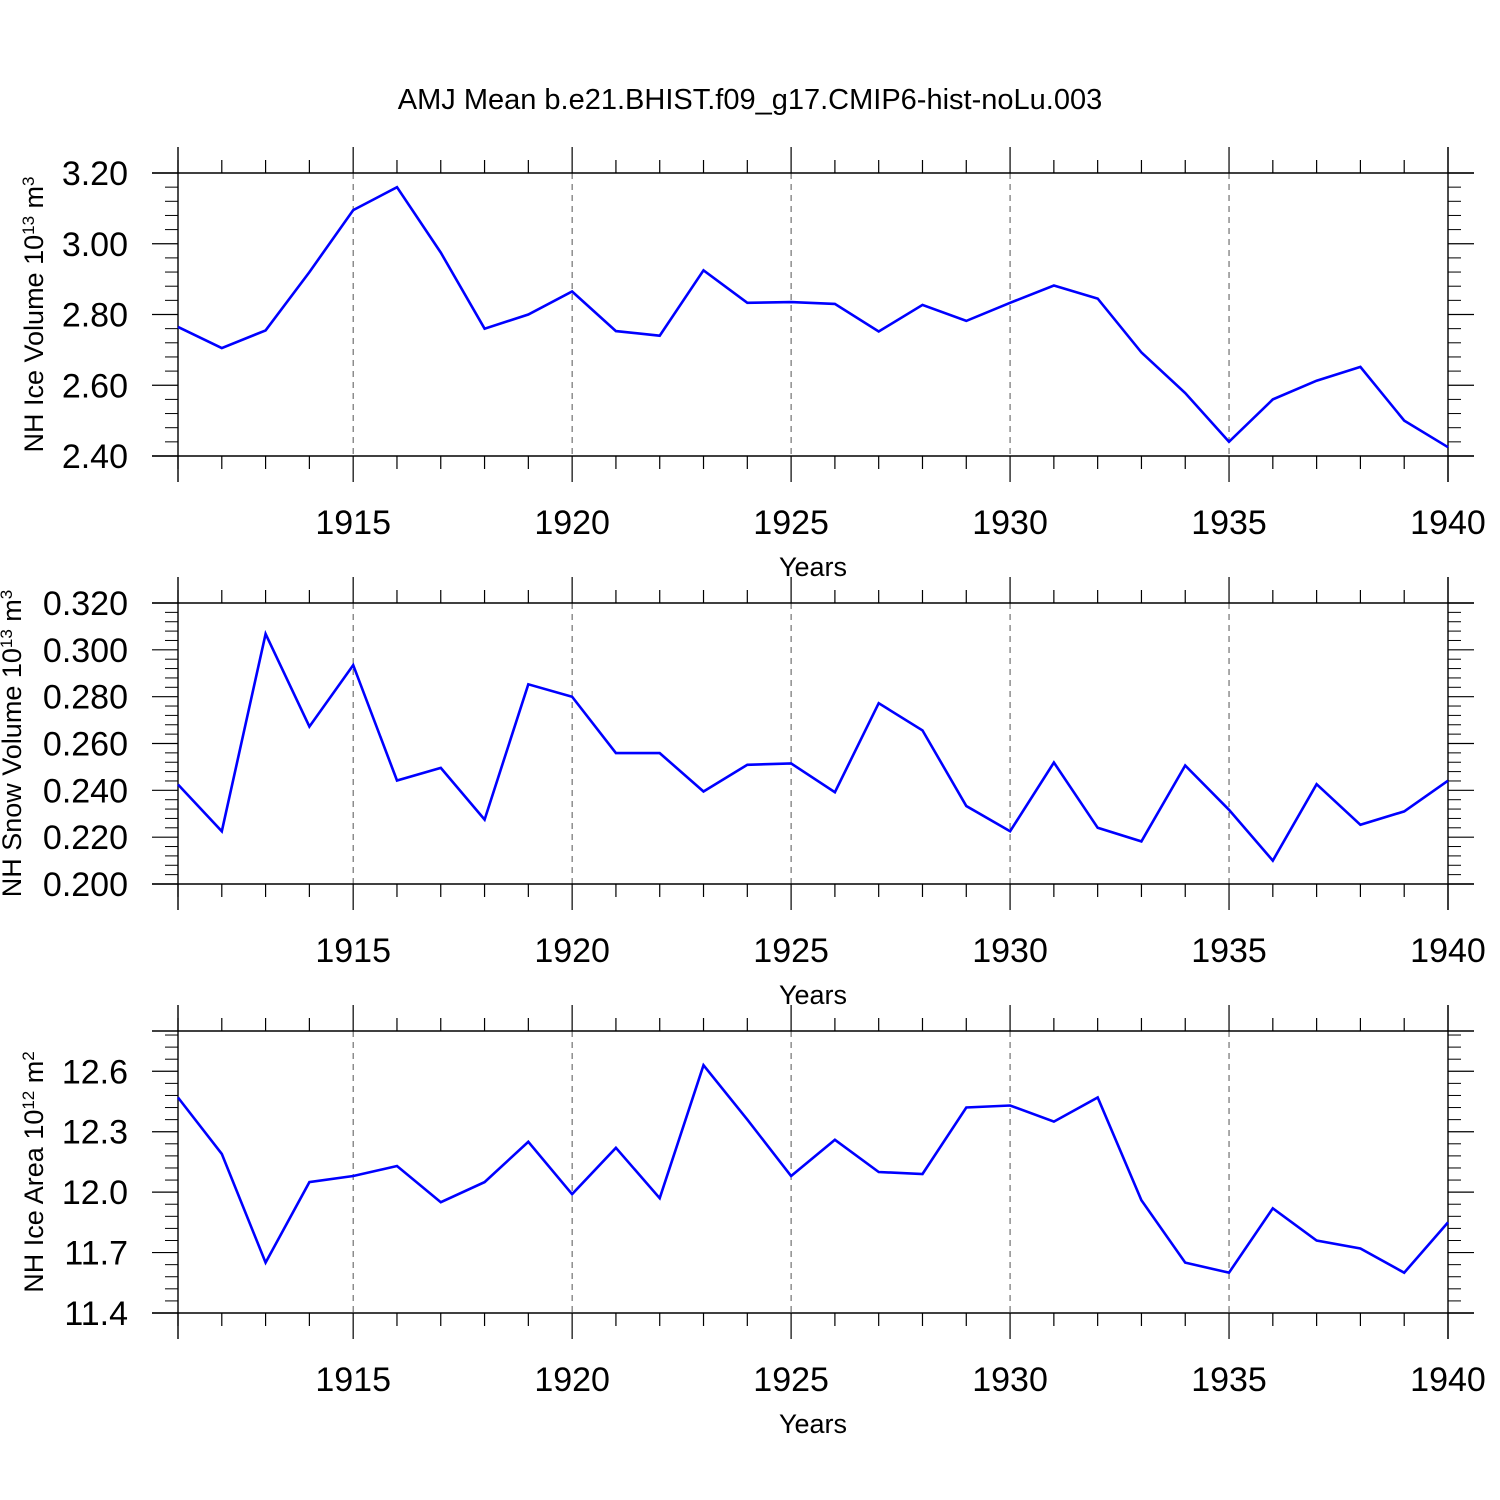 The width and height of the screenshot is (1500, 1500). I want to click on y-axis-label: NH Ice Area 1012 m2, so click(34, 1171).